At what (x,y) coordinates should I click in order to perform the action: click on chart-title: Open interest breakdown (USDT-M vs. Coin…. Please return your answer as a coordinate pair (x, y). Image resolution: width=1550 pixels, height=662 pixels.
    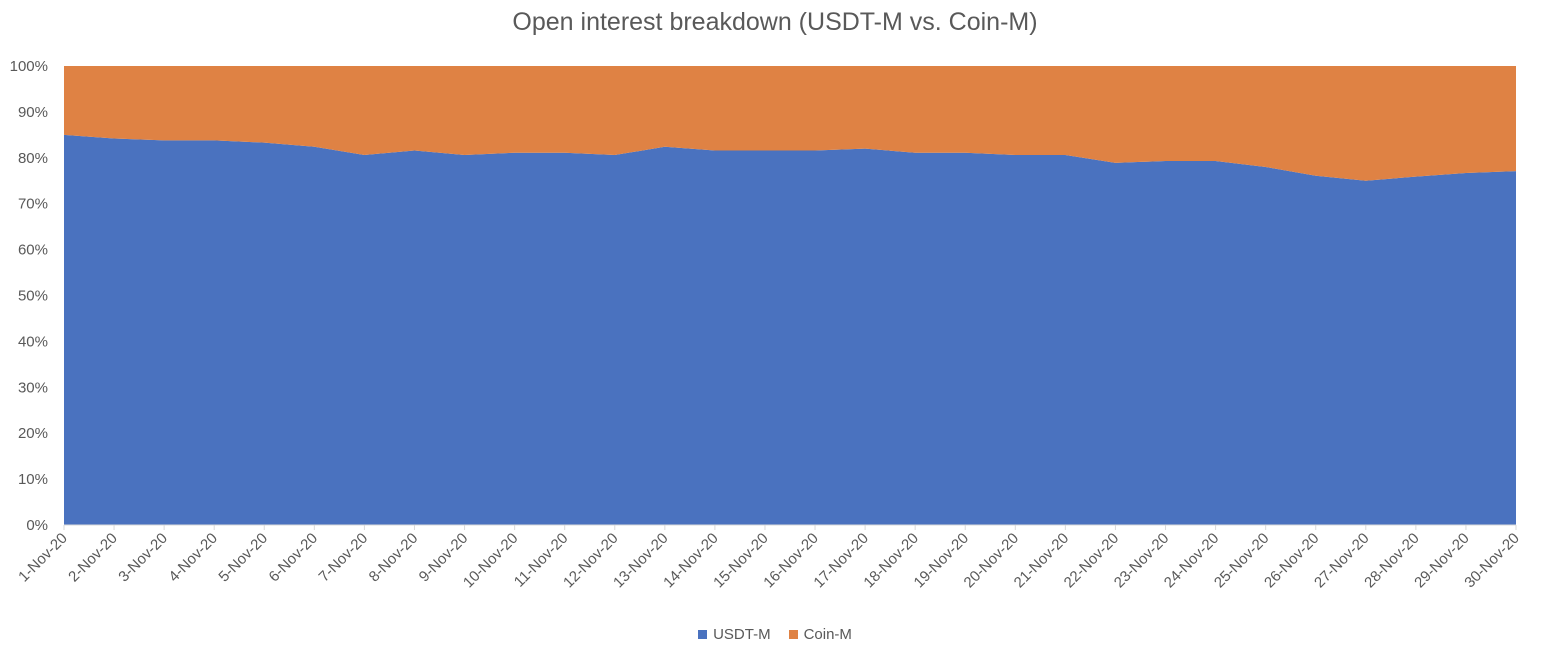
    Looking at the image, I should click on (775, 22).